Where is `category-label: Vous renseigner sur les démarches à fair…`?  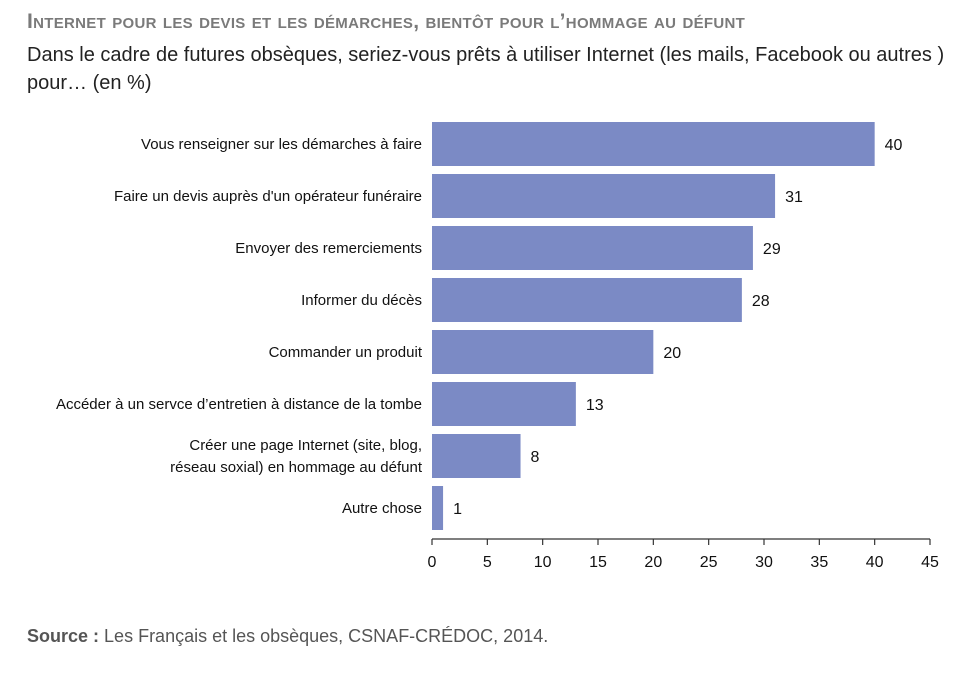
category-label: Vous renseigner sur les démarches à fair… is located at coordinates (281, 144).